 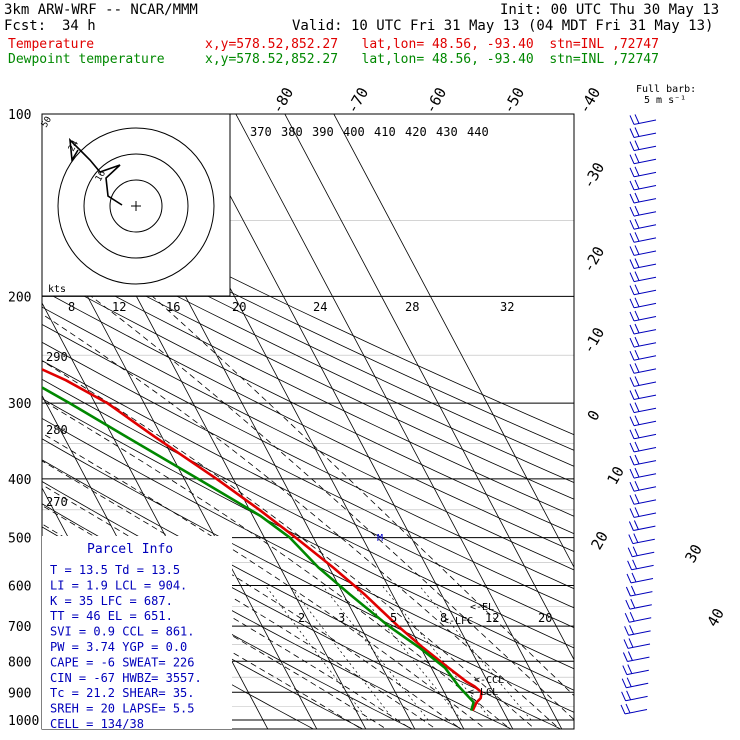 I want to click on theta-label: 440, so click(x=478, y=132).